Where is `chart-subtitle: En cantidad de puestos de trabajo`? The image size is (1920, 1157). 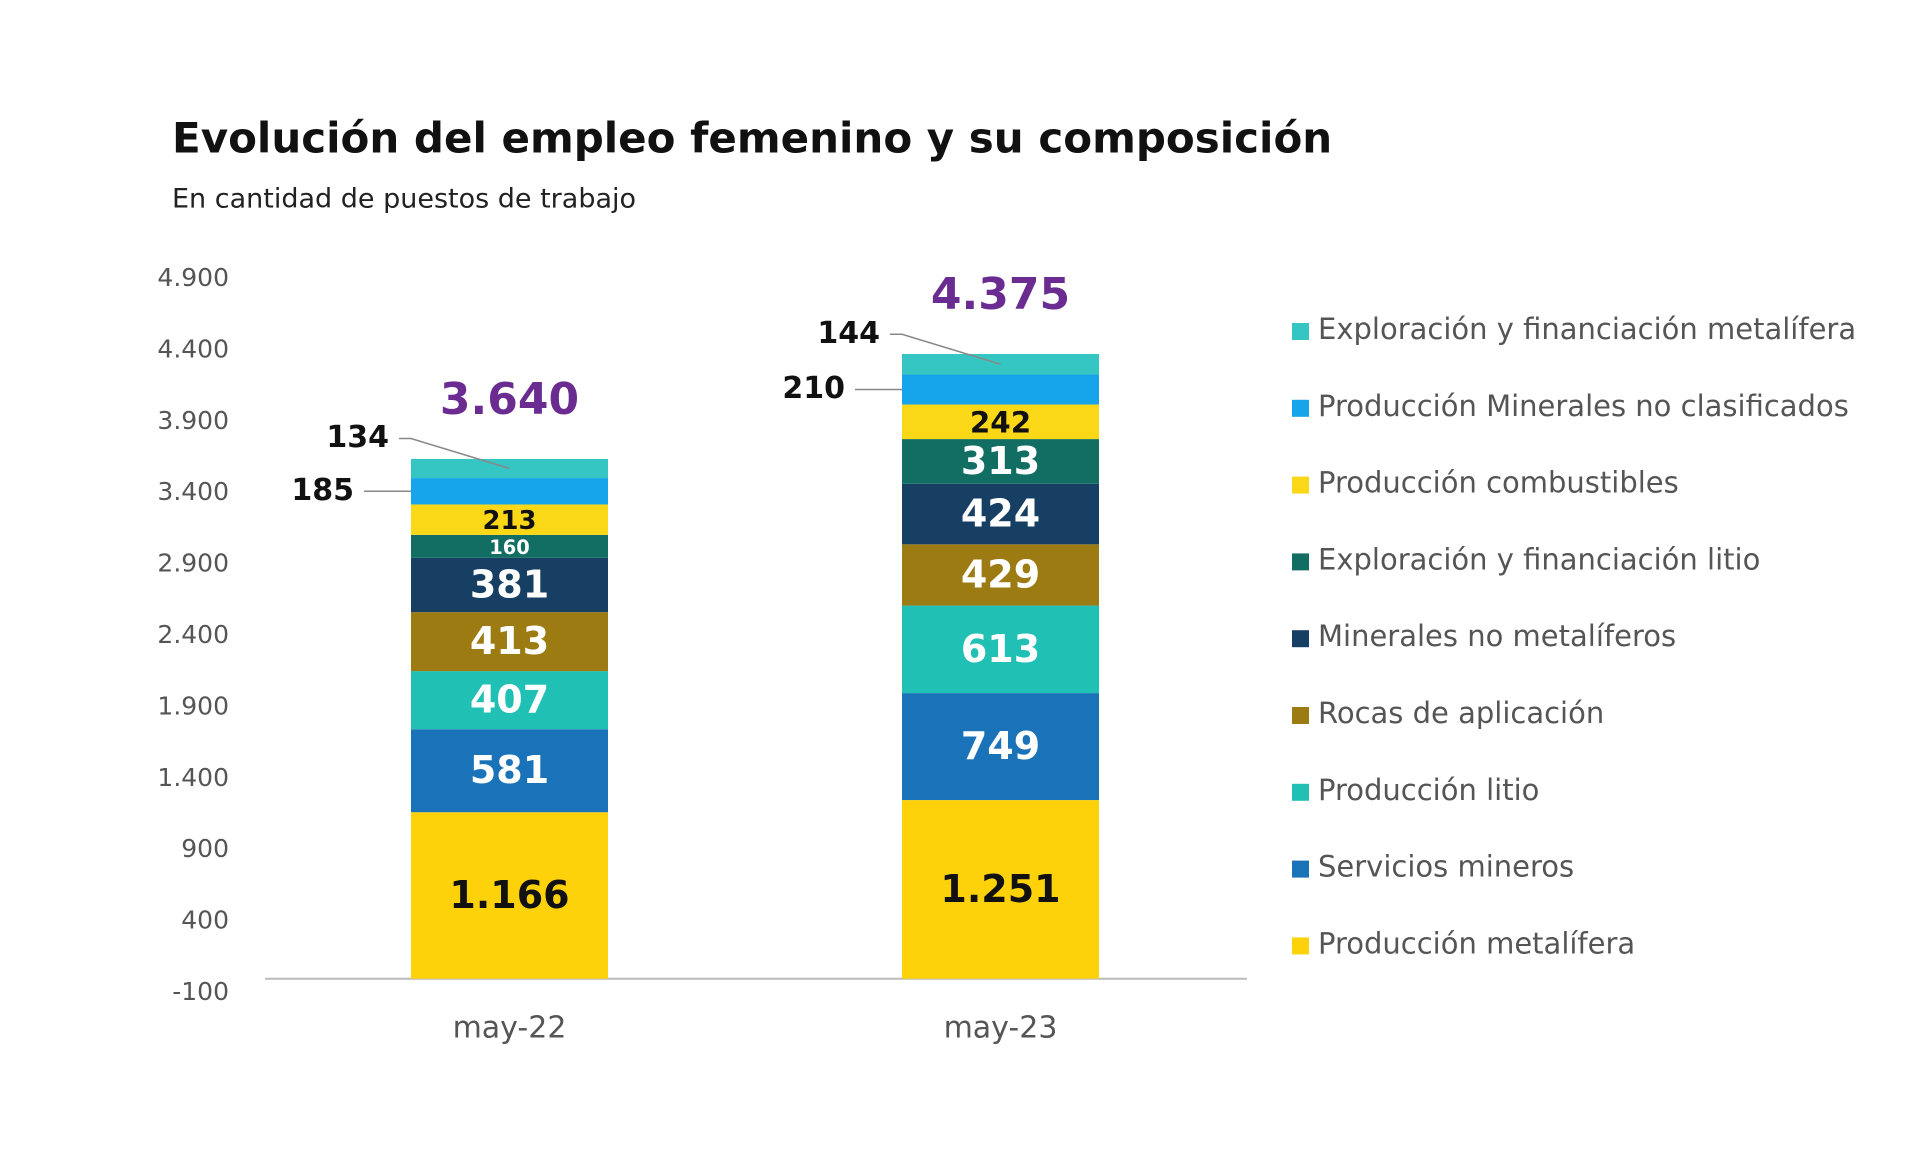
chart-subtitle: En cantidad de puestos de trabajo is located at coordinates (404, 199).